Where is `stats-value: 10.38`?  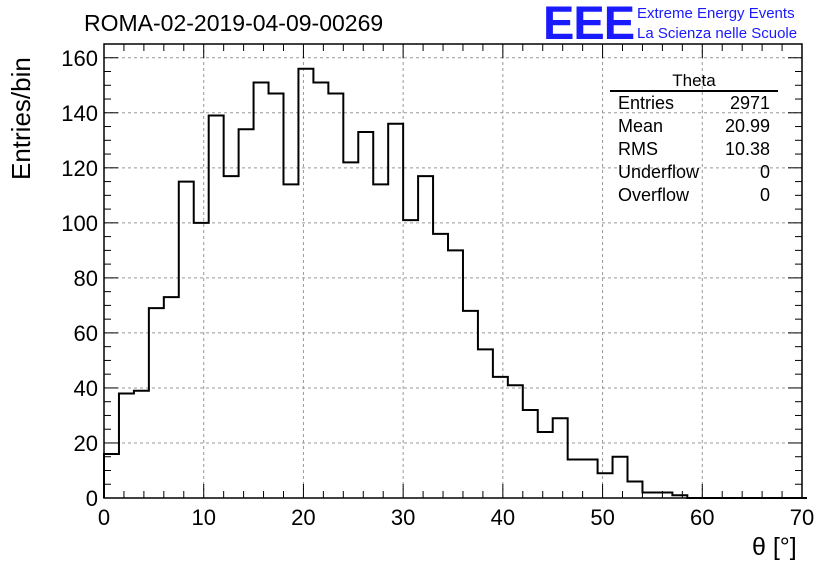 stats-value: 10.38 is located at coordinates (747, 149).